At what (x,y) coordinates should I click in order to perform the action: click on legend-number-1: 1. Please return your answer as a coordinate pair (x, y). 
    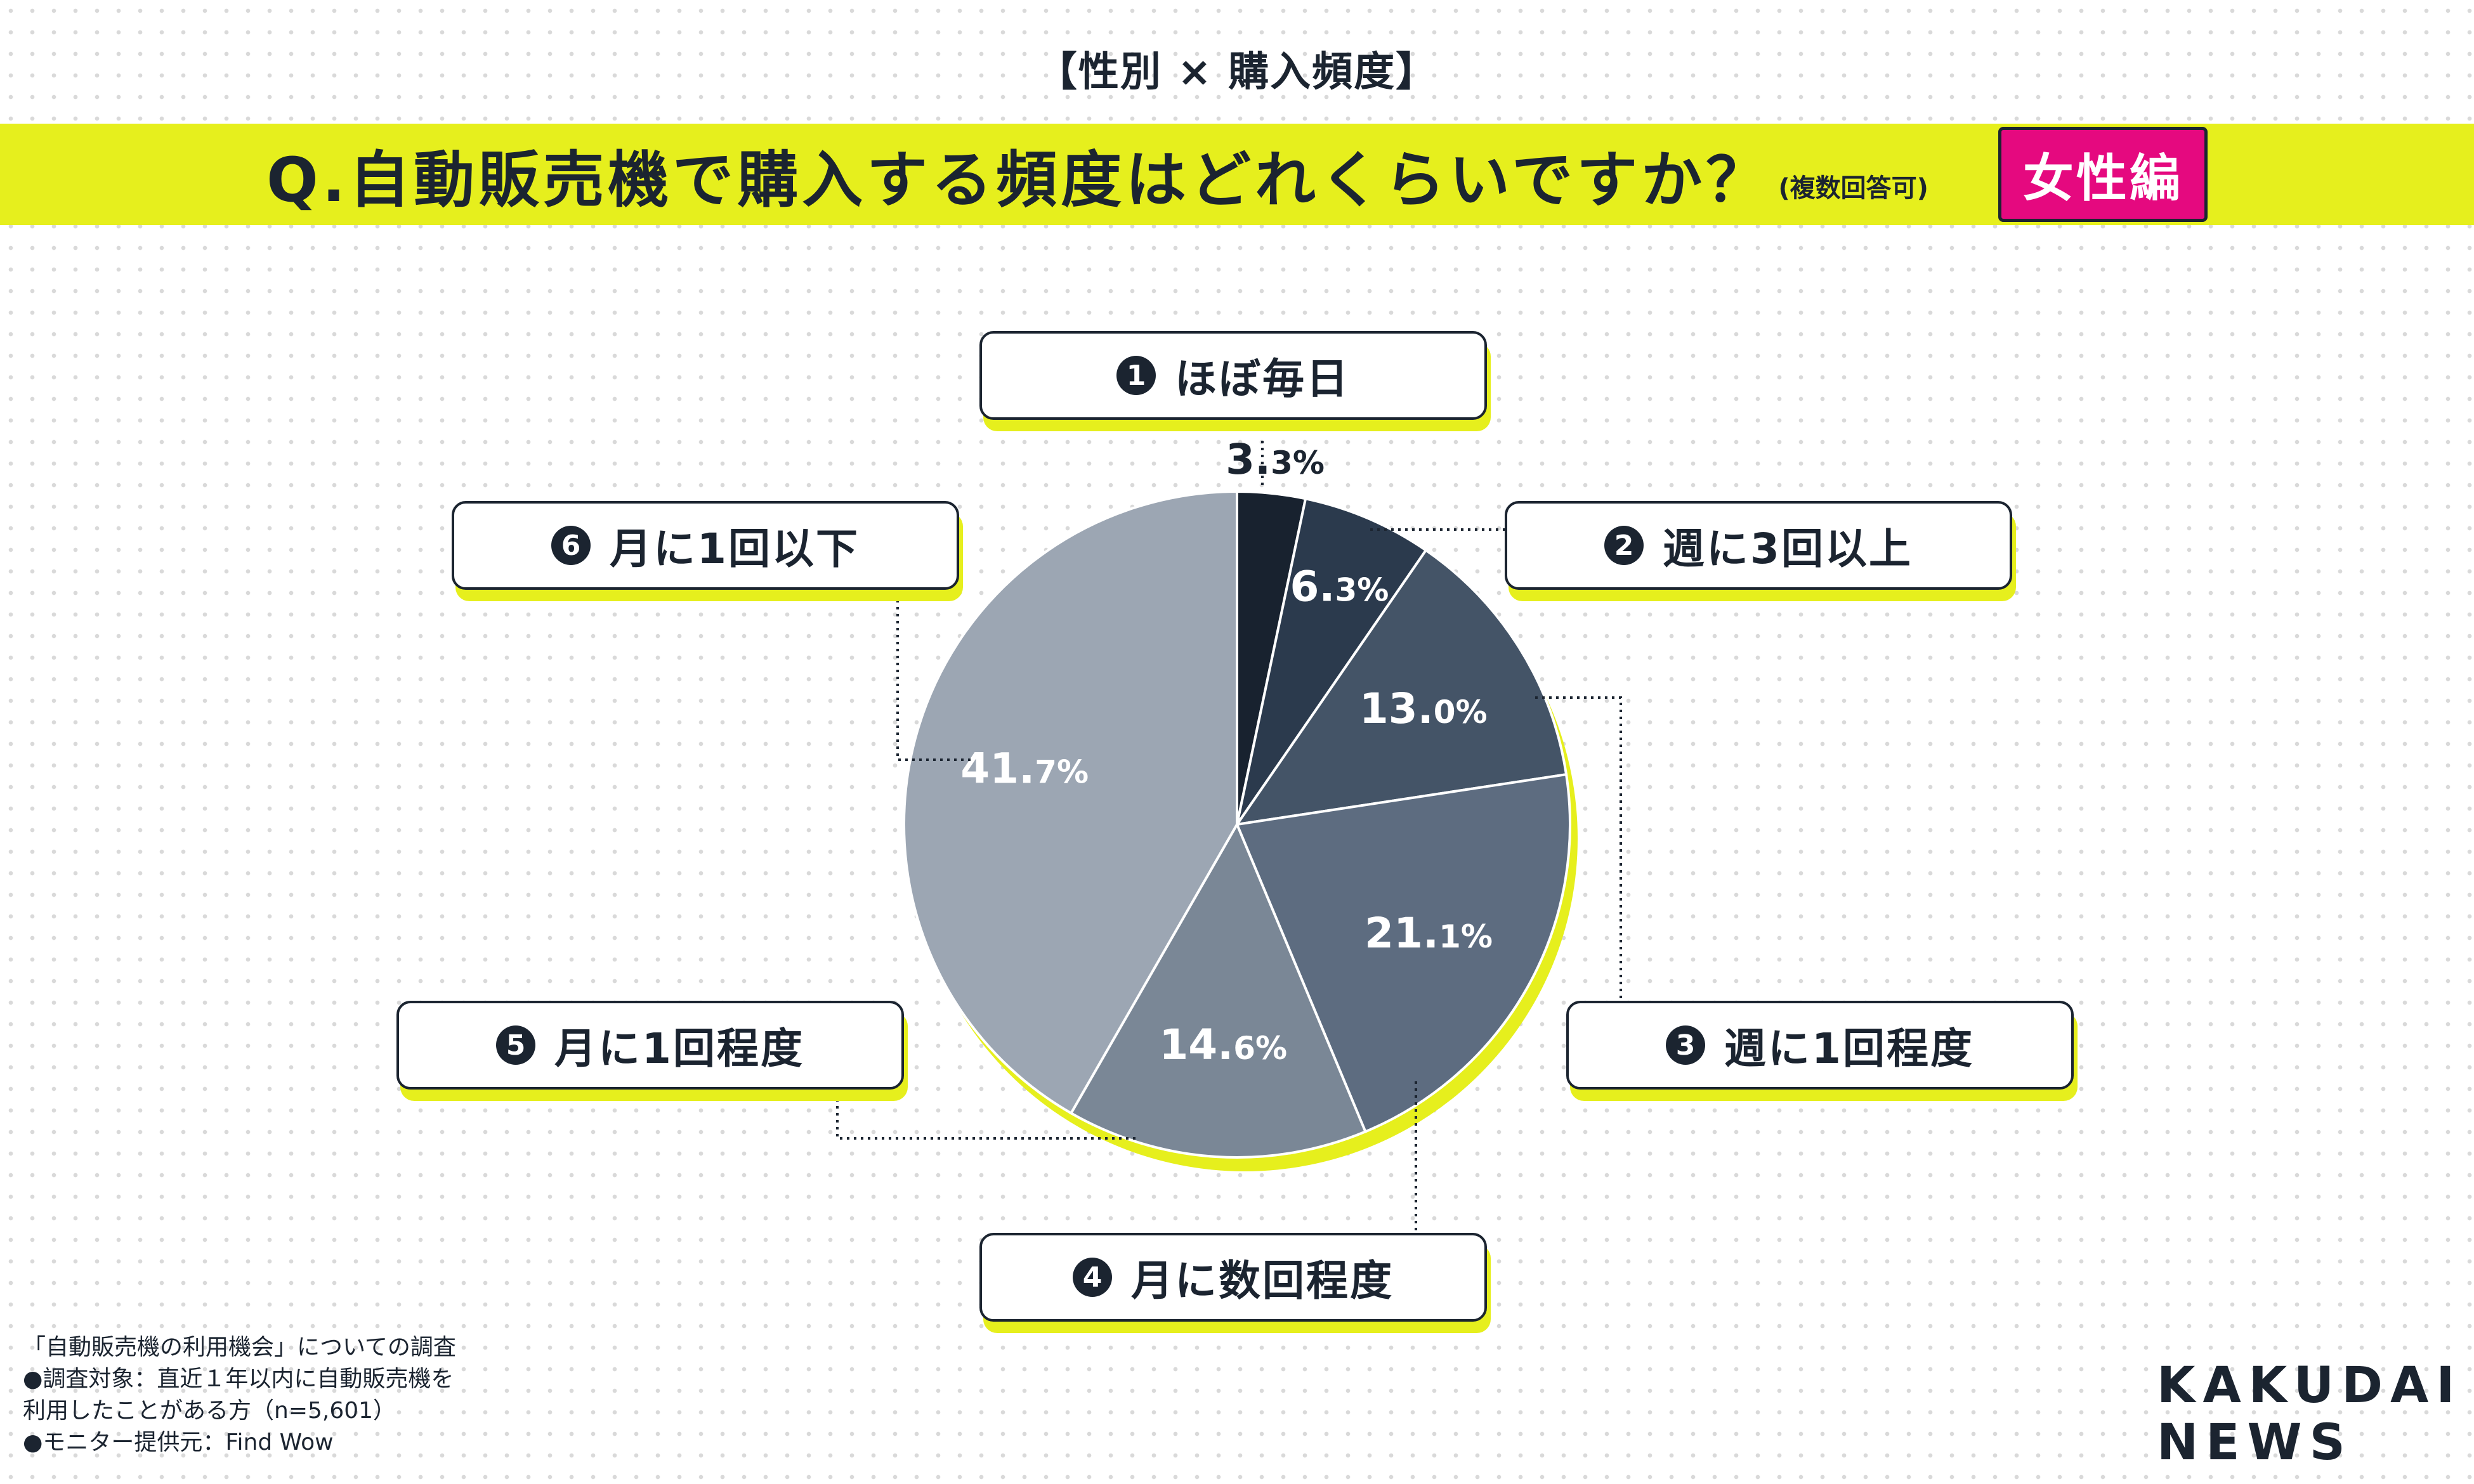
    Looking at the image, I should click on (1136, 375).